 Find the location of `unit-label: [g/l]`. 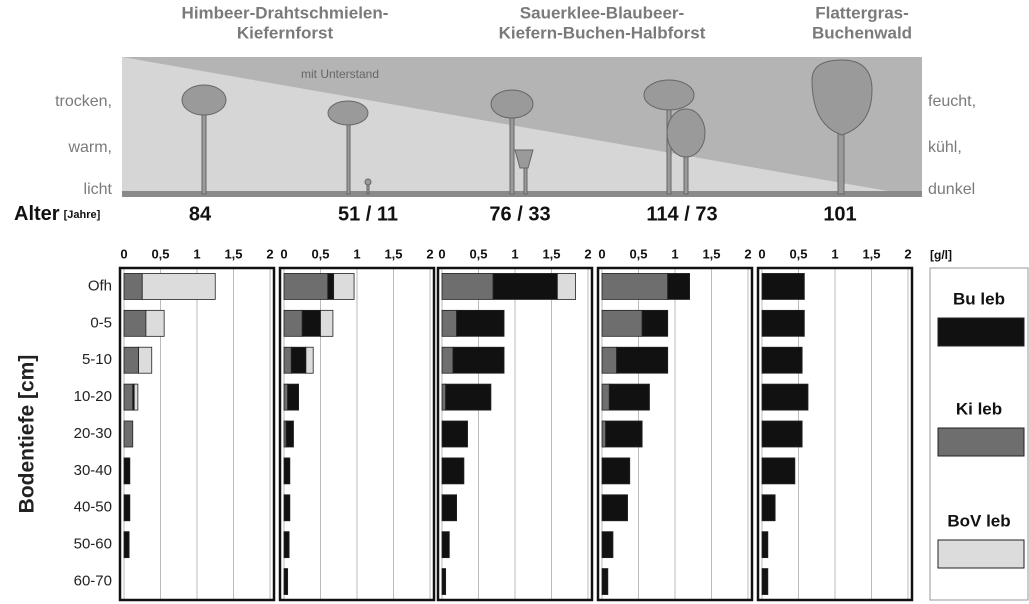

unit-label: [g/l] is located at coordinates (941, 255).